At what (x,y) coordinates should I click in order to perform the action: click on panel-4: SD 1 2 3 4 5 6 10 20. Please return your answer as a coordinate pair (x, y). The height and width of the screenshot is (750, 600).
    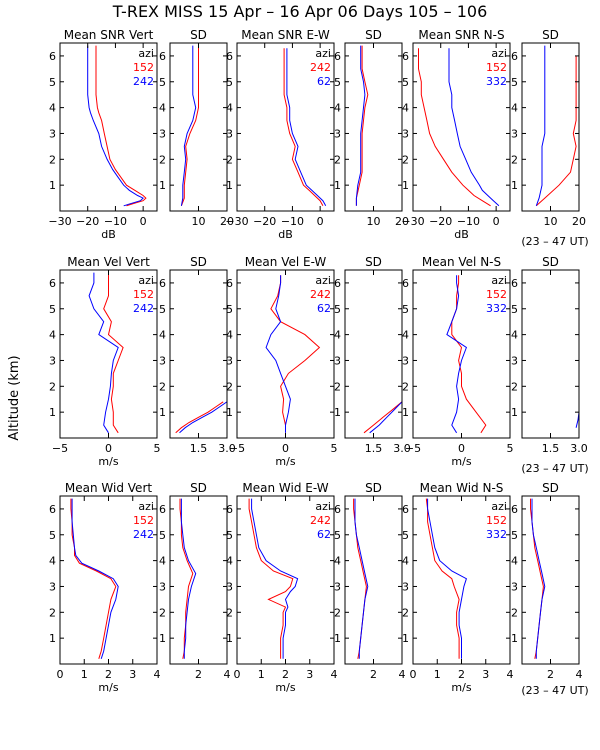
    Looking at the image, I should click on (371, 128).